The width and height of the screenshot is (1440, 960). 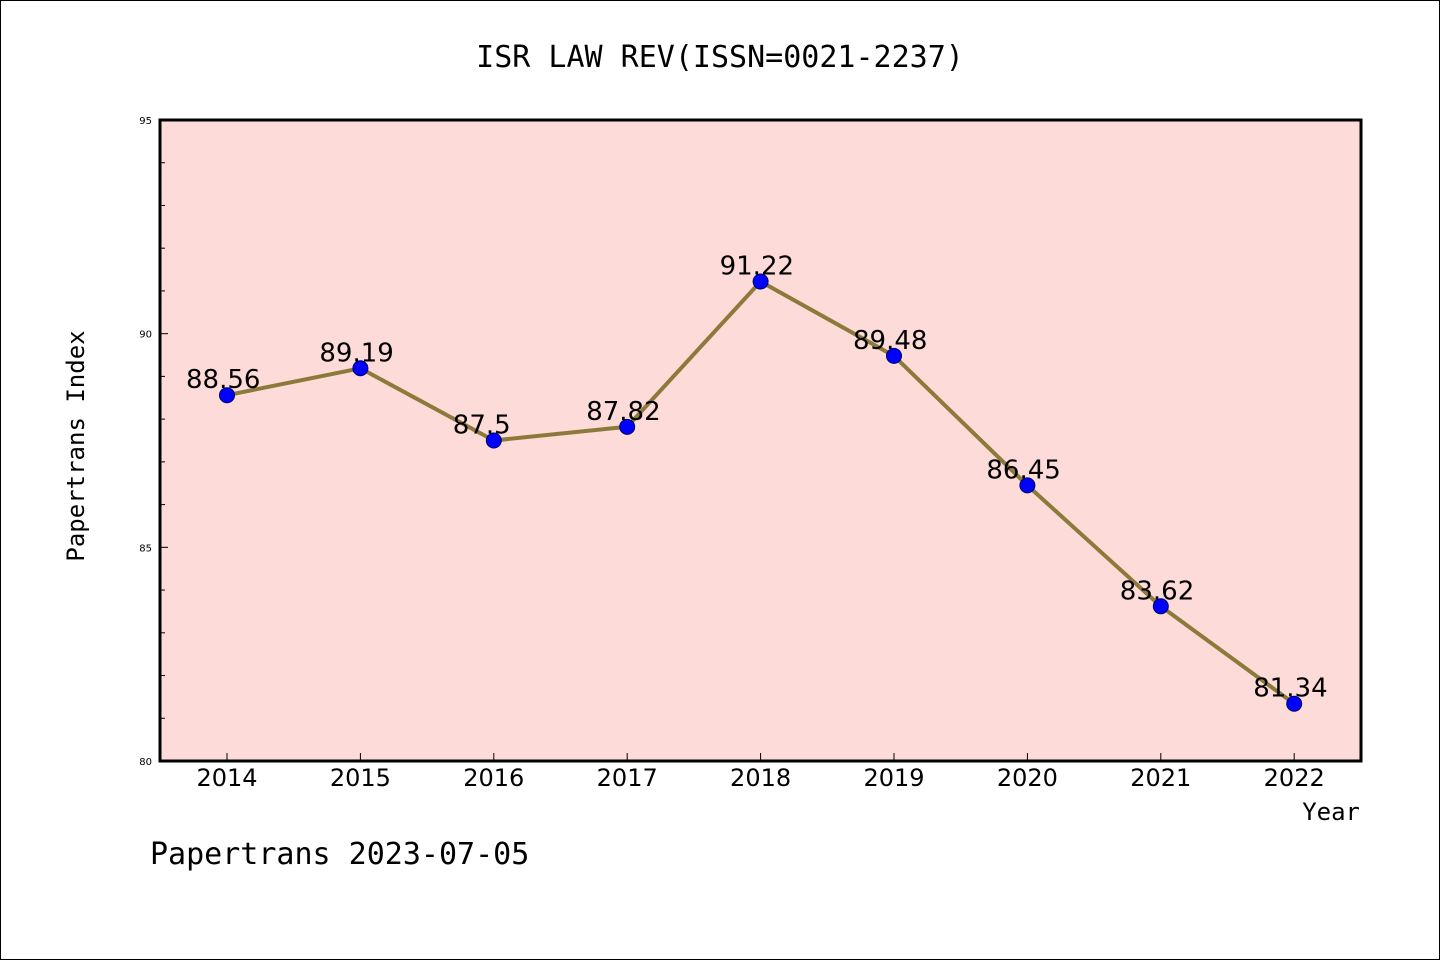 What do you see at coordinates (1027, 778) in the screenshot?
I see `x-tick-label: 2020` at bounding box center [1027, 778].